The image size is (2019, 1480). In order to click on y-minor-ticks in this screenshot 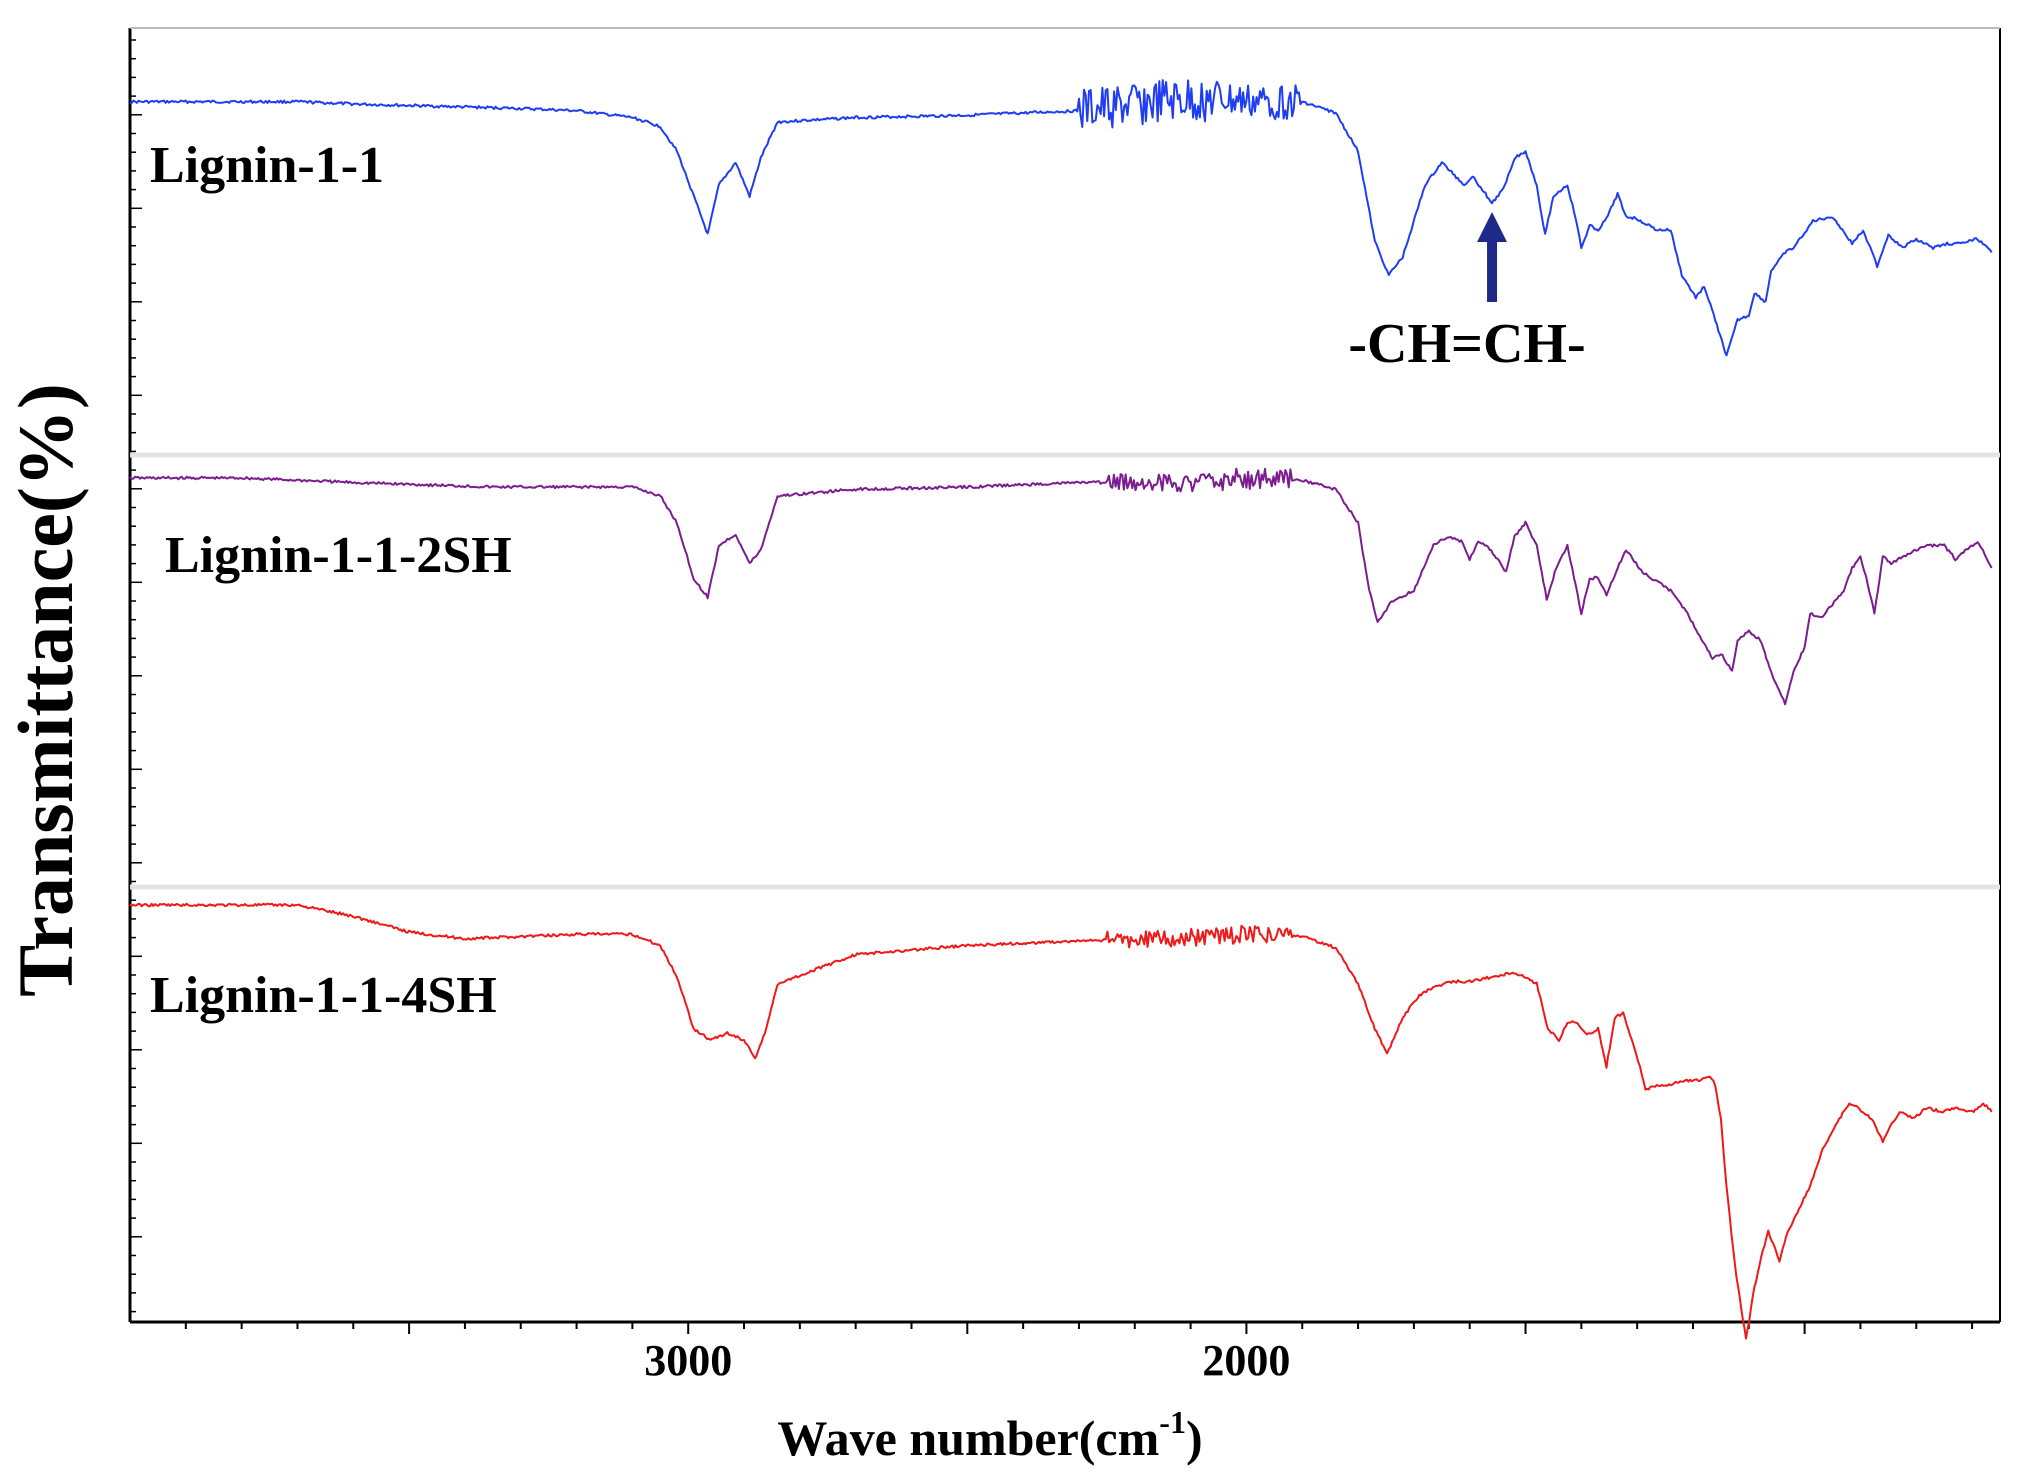, I will do `click(136, 676)`.